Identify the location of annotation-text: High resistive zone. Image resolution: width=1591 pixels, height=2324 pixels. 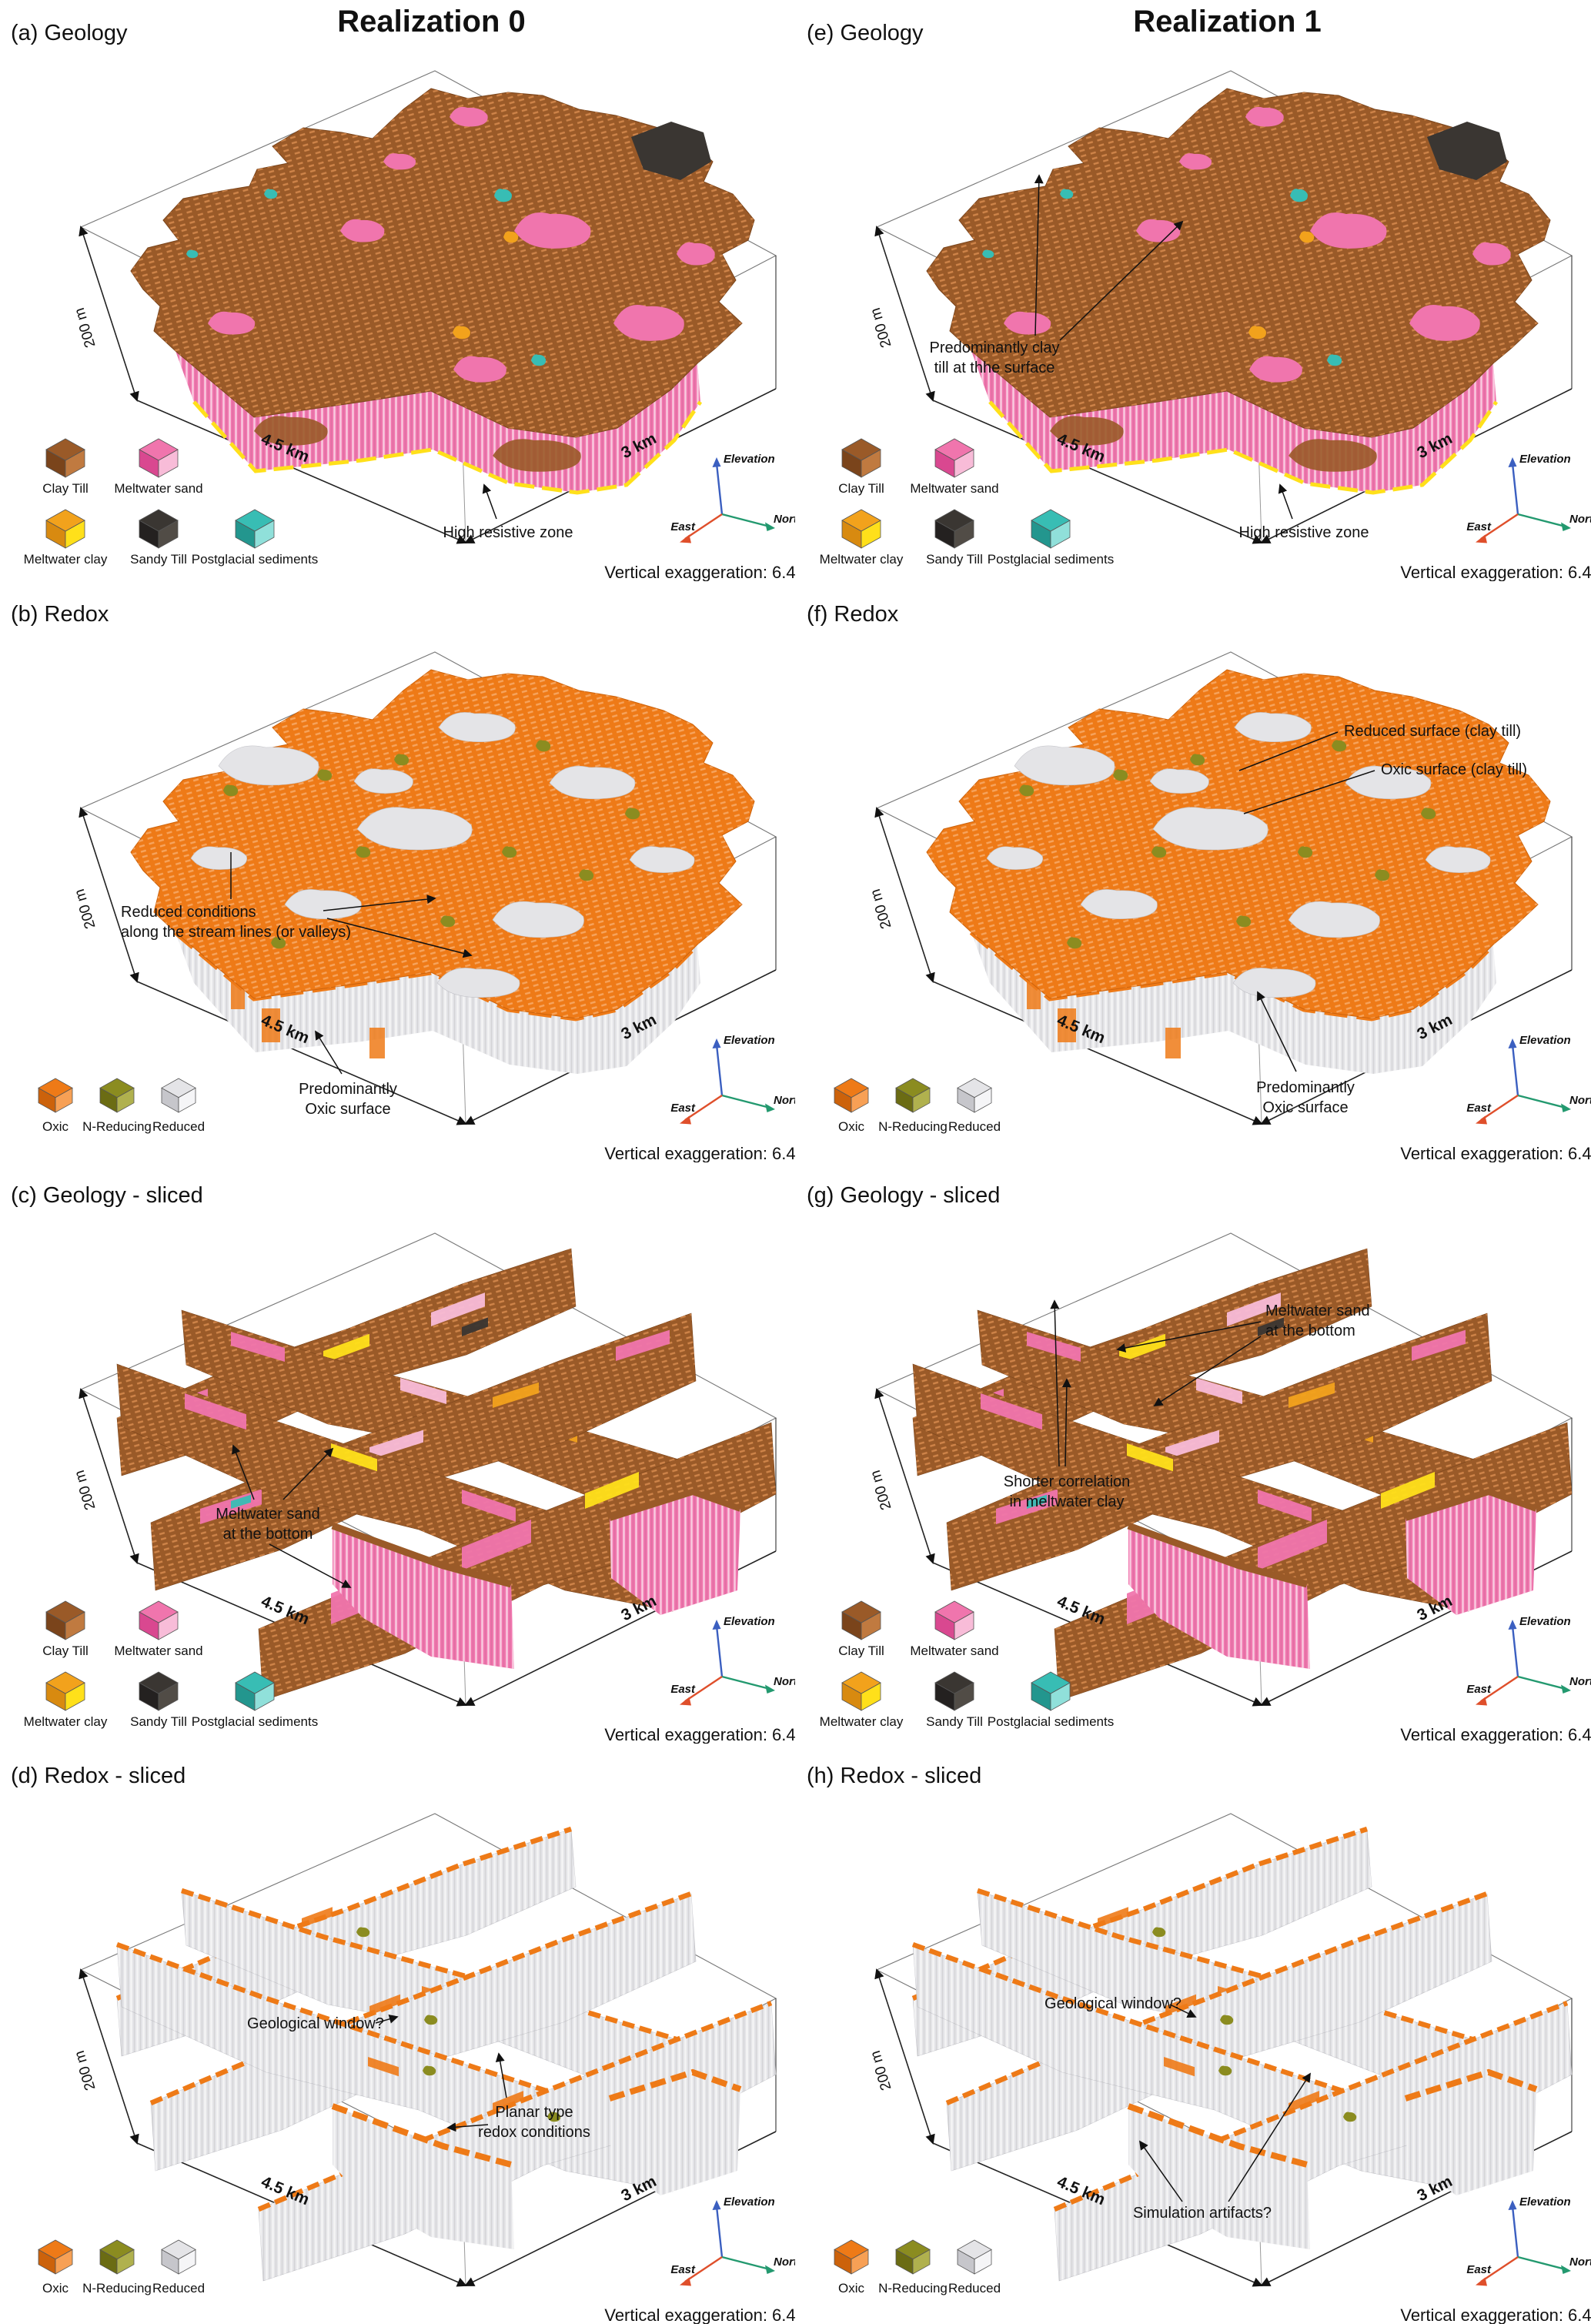
(508, 532).